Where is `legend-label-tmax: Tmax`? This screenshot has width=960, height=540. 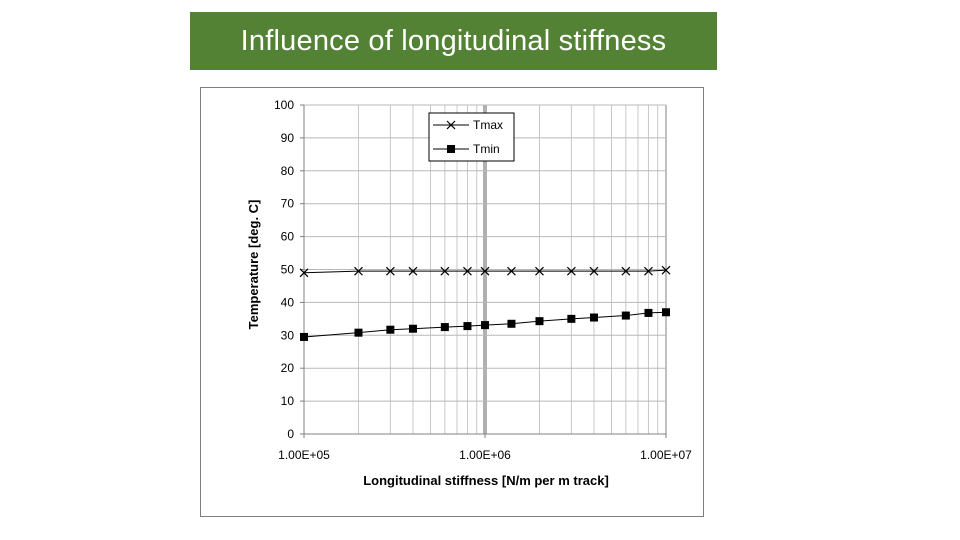
legend-label-tmax: Tmax is located at coordinates (488, 125).